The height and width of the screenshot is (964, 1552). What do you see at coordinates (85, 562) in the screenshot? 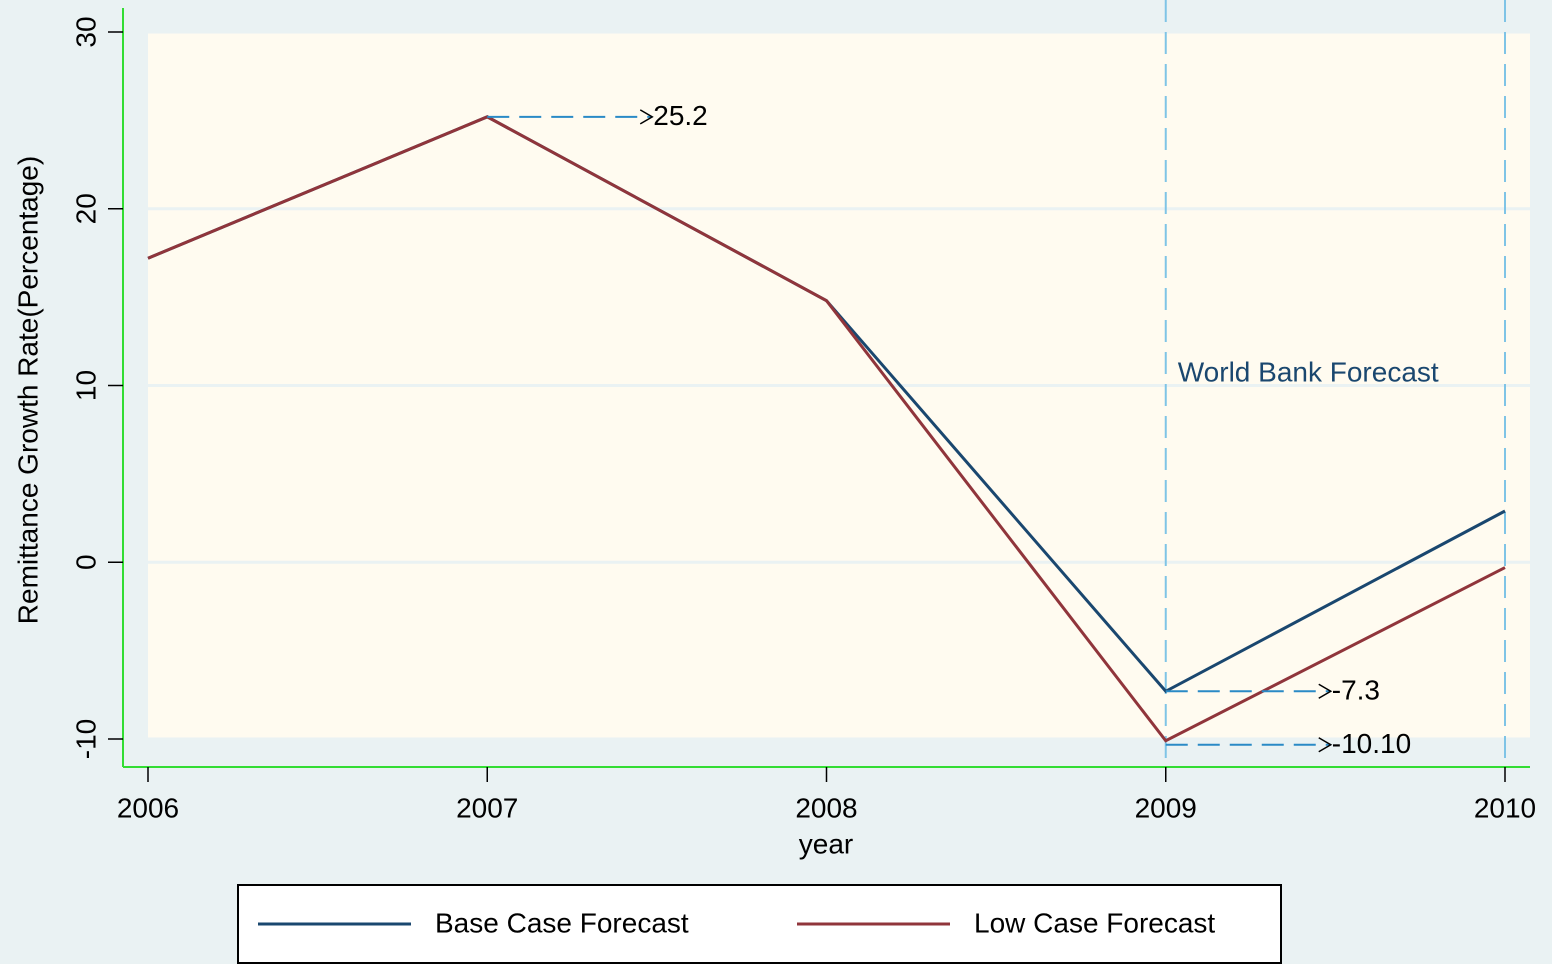
I see `y-tick-label: 0` at bounding box center [85, 562].